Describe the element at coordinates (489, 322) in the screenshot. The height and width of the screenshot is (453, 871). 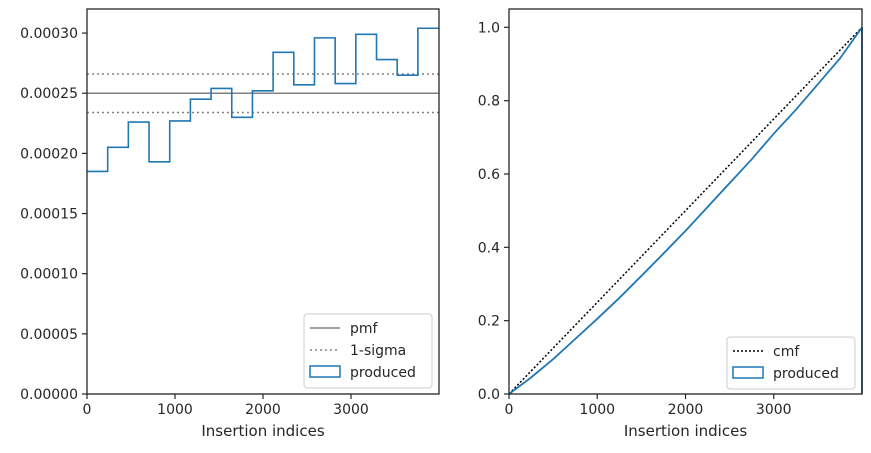
I see `y-tick-label: 0.2` at that location.